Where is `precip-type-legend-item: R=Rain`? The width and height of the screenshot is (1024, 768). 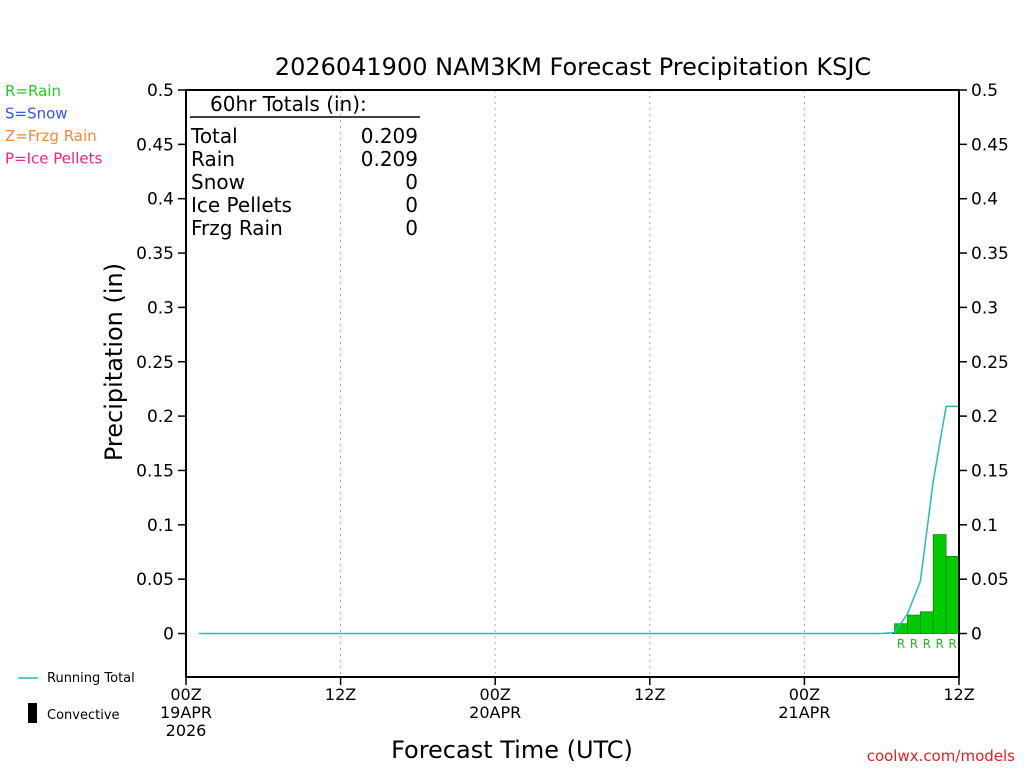
precip-type-legend-item: R=Rain is located at coordinates (33, 91).